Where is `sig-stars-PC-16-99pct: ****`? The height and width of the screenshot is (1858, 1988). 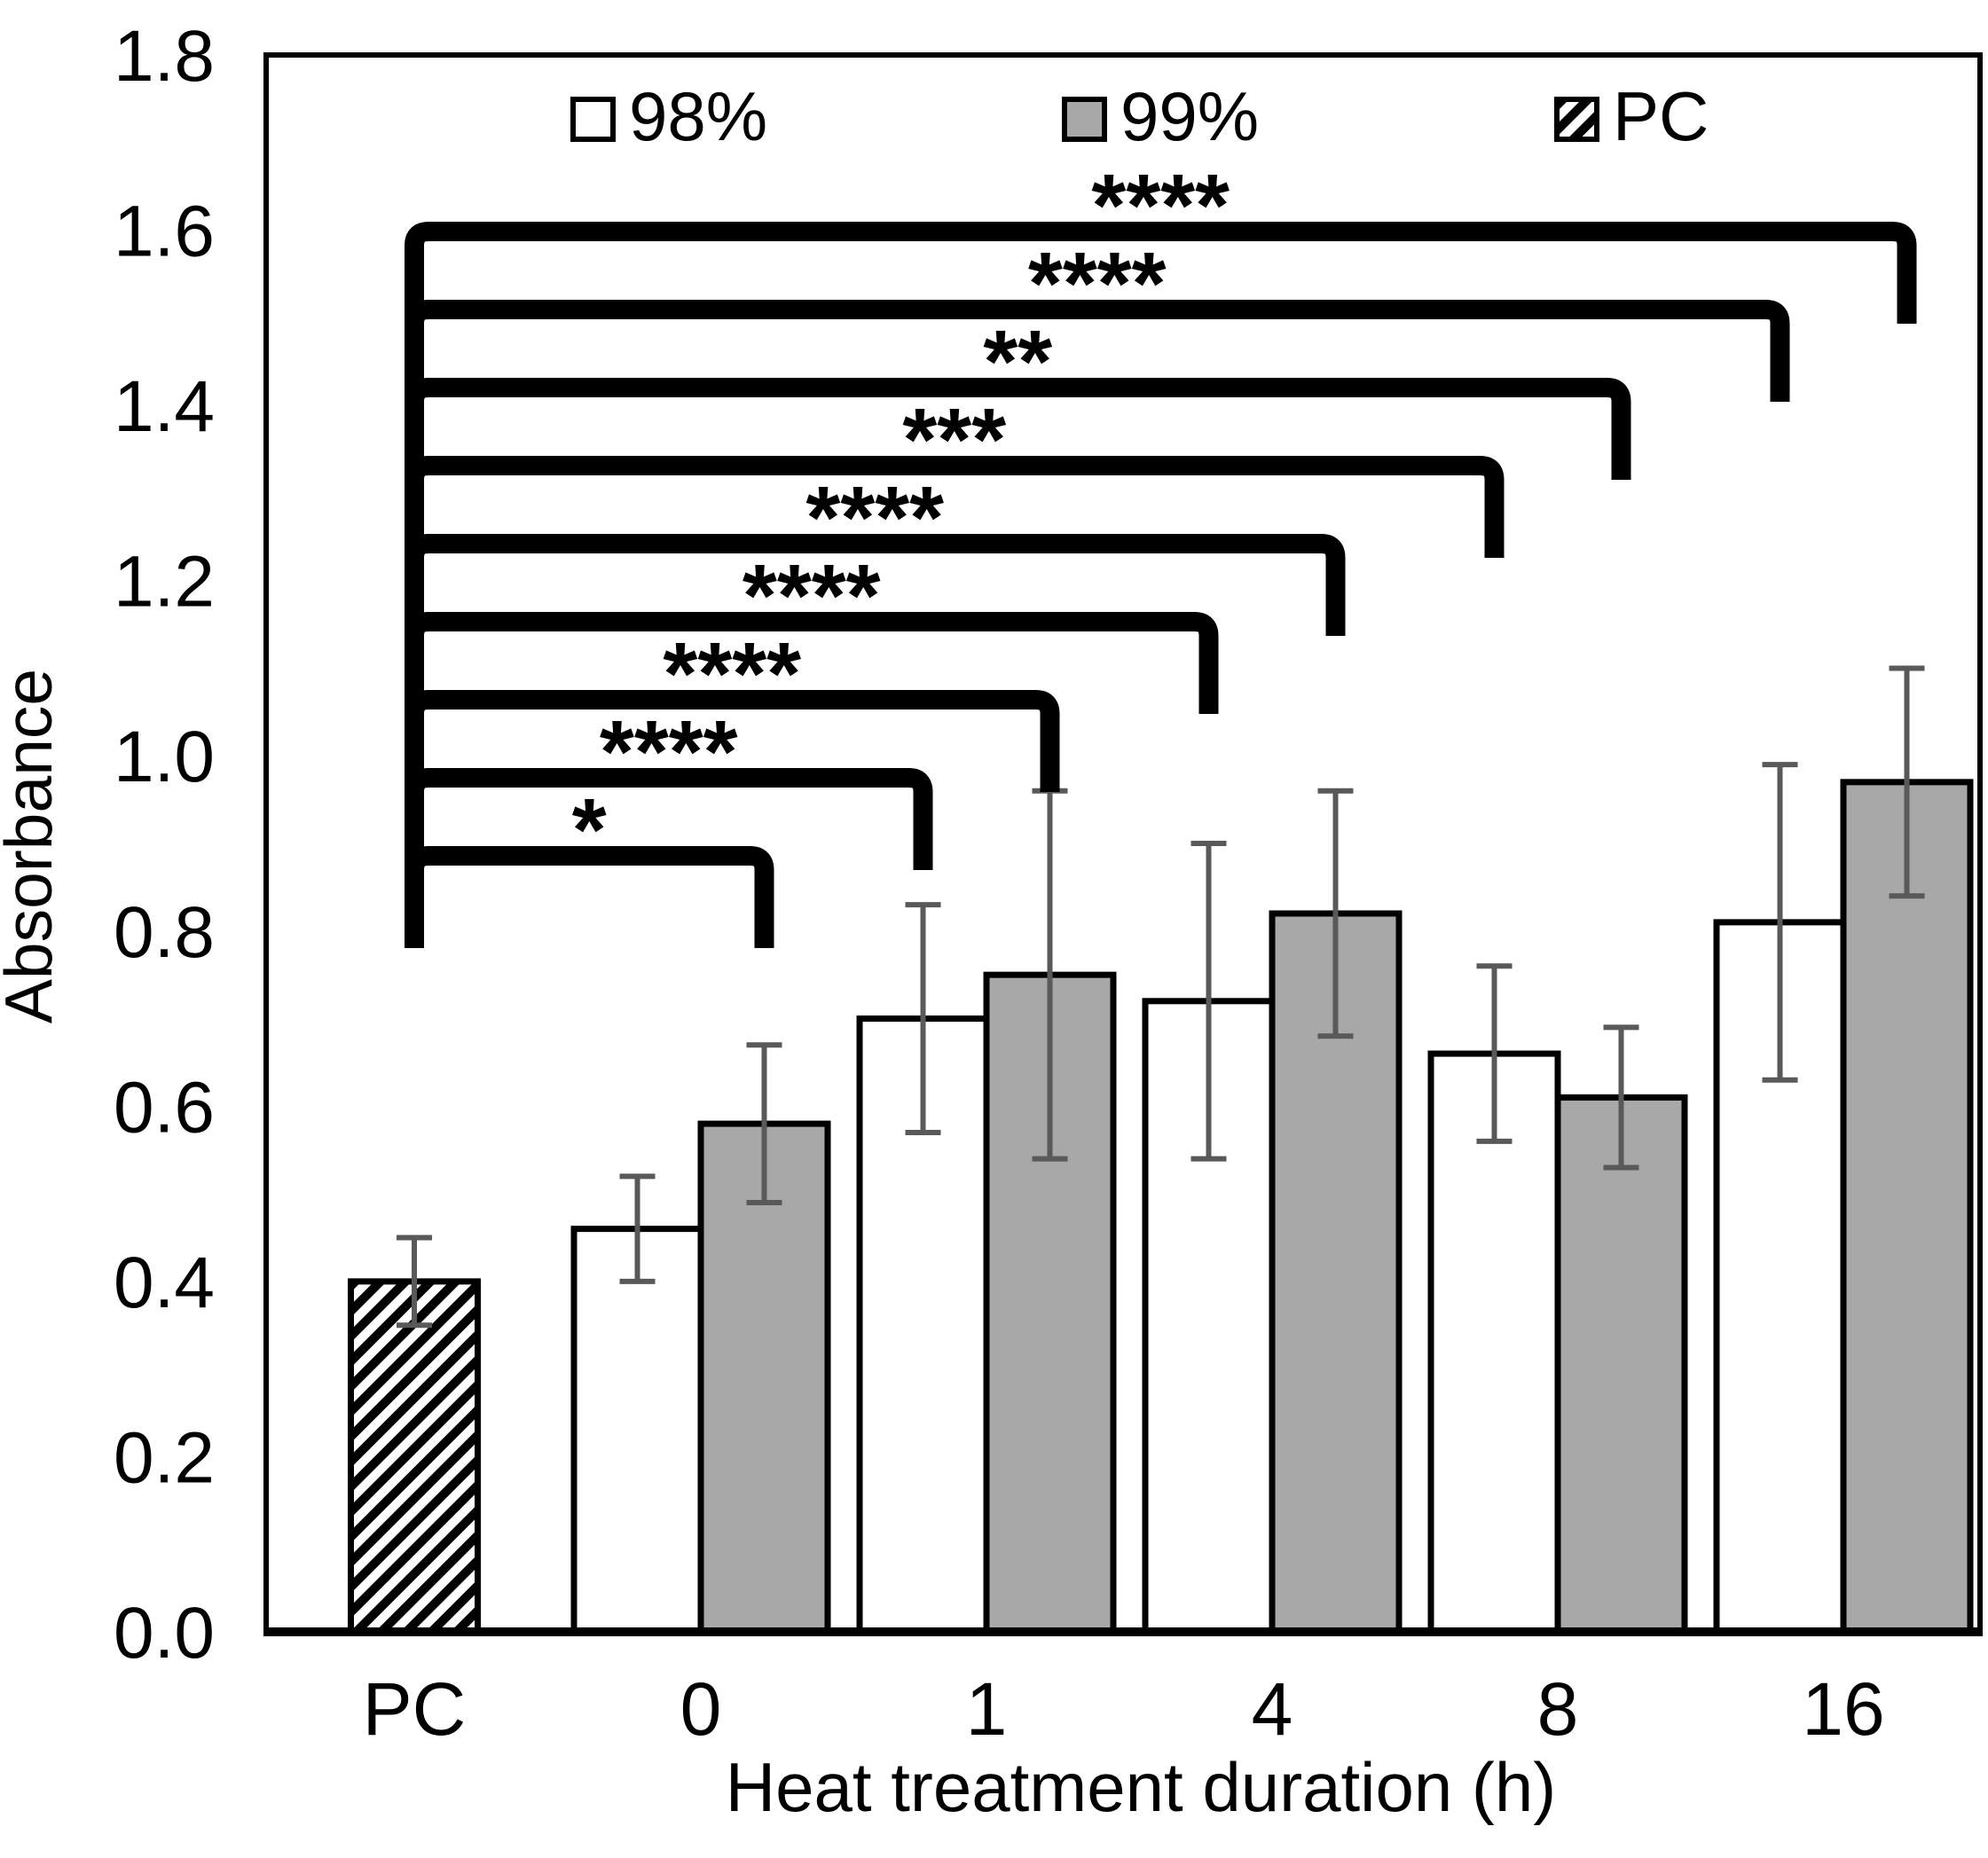
sig-stars-PC-16-99pct: **** is located at coordinates (1160, 205).